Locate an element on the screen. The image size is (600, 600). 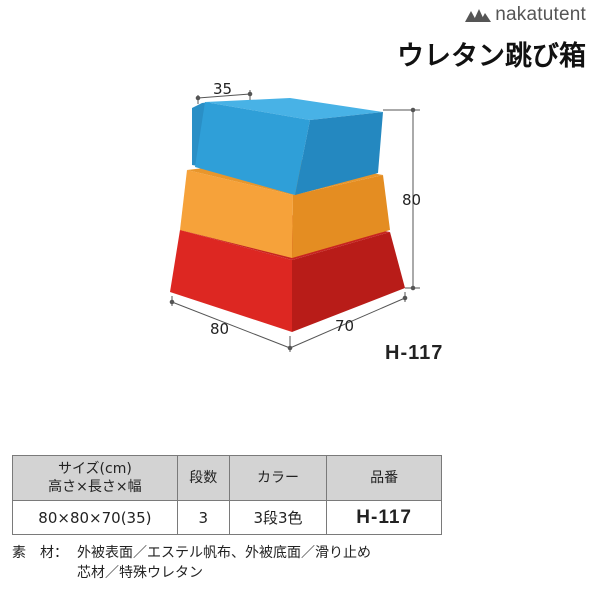
header-size-line1: サイズ(cm) is located at coordinates (94, 469).